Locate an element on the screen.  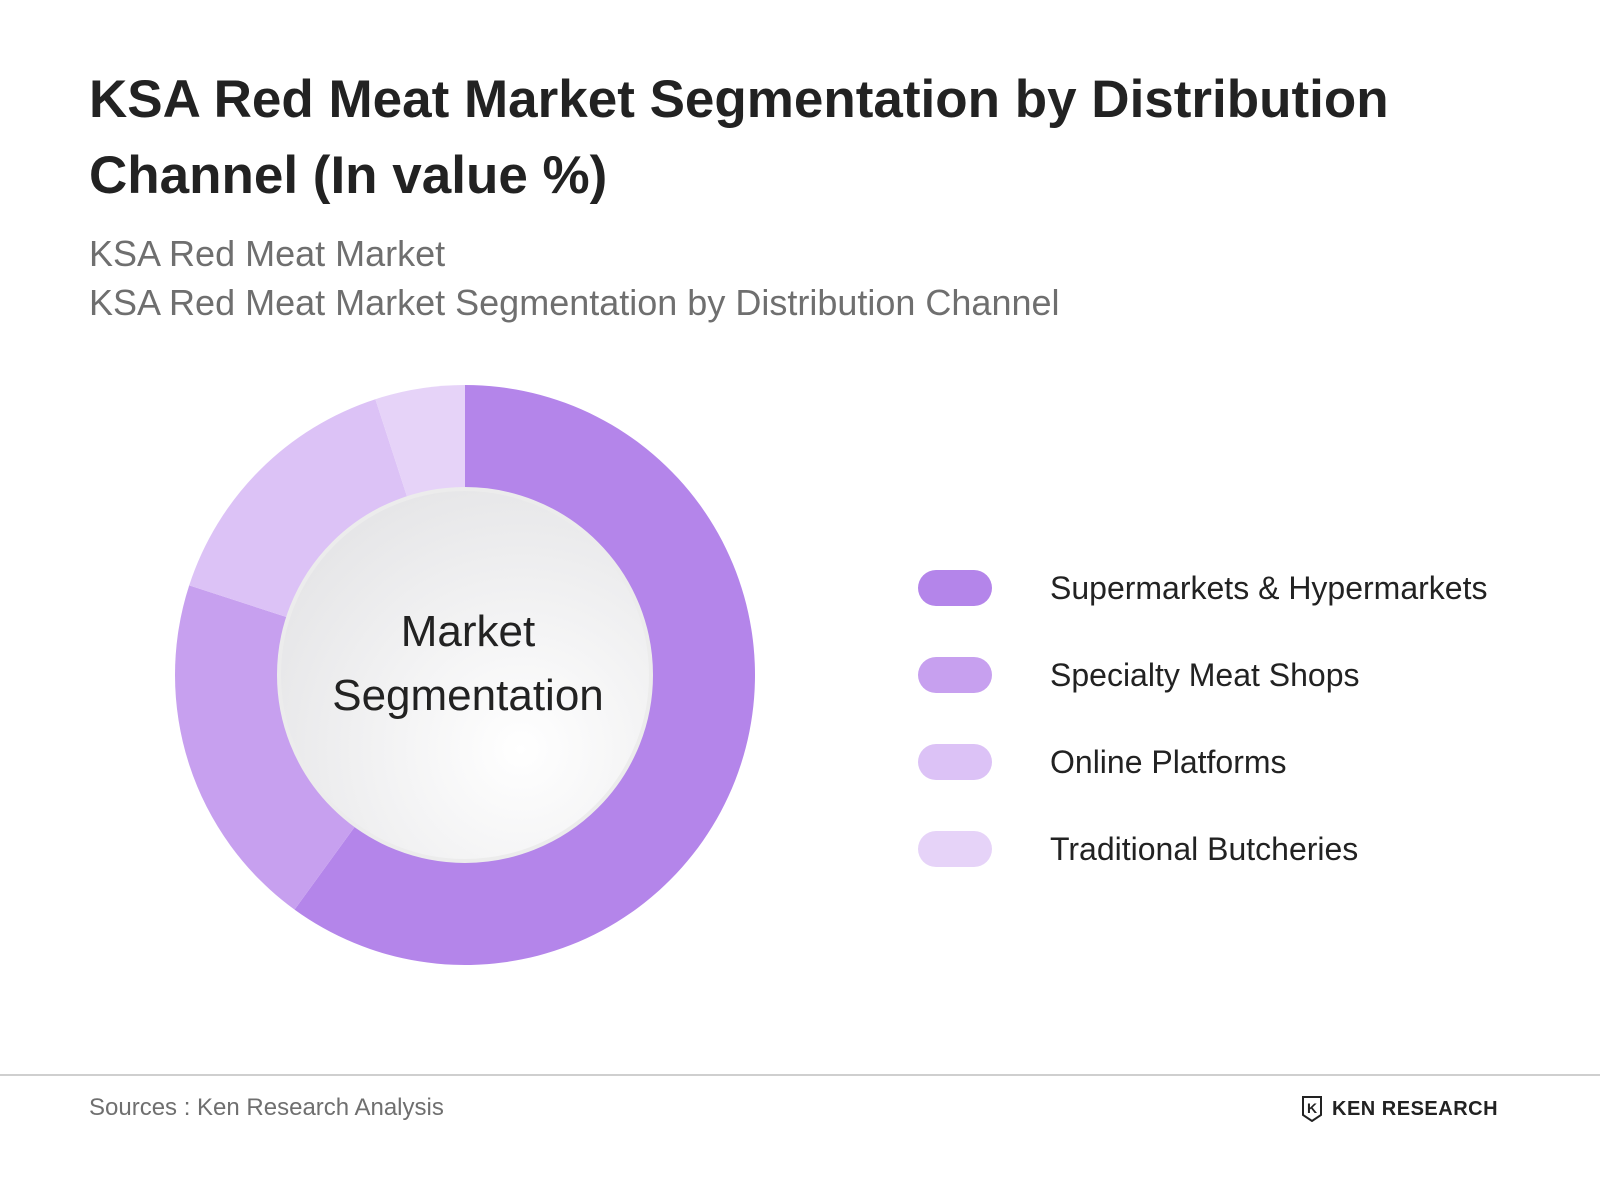
ken-research-logo-icon: K is located at coordinates (1312, 1109).